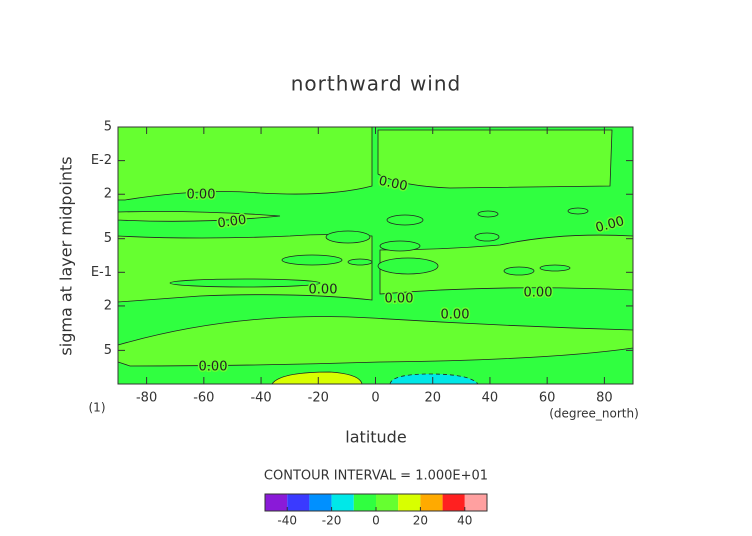  What do you see at coordinates (464, 521) in the screenshot?
I see `colorbar-tick-label: 40` at bounding box center [464, 521].